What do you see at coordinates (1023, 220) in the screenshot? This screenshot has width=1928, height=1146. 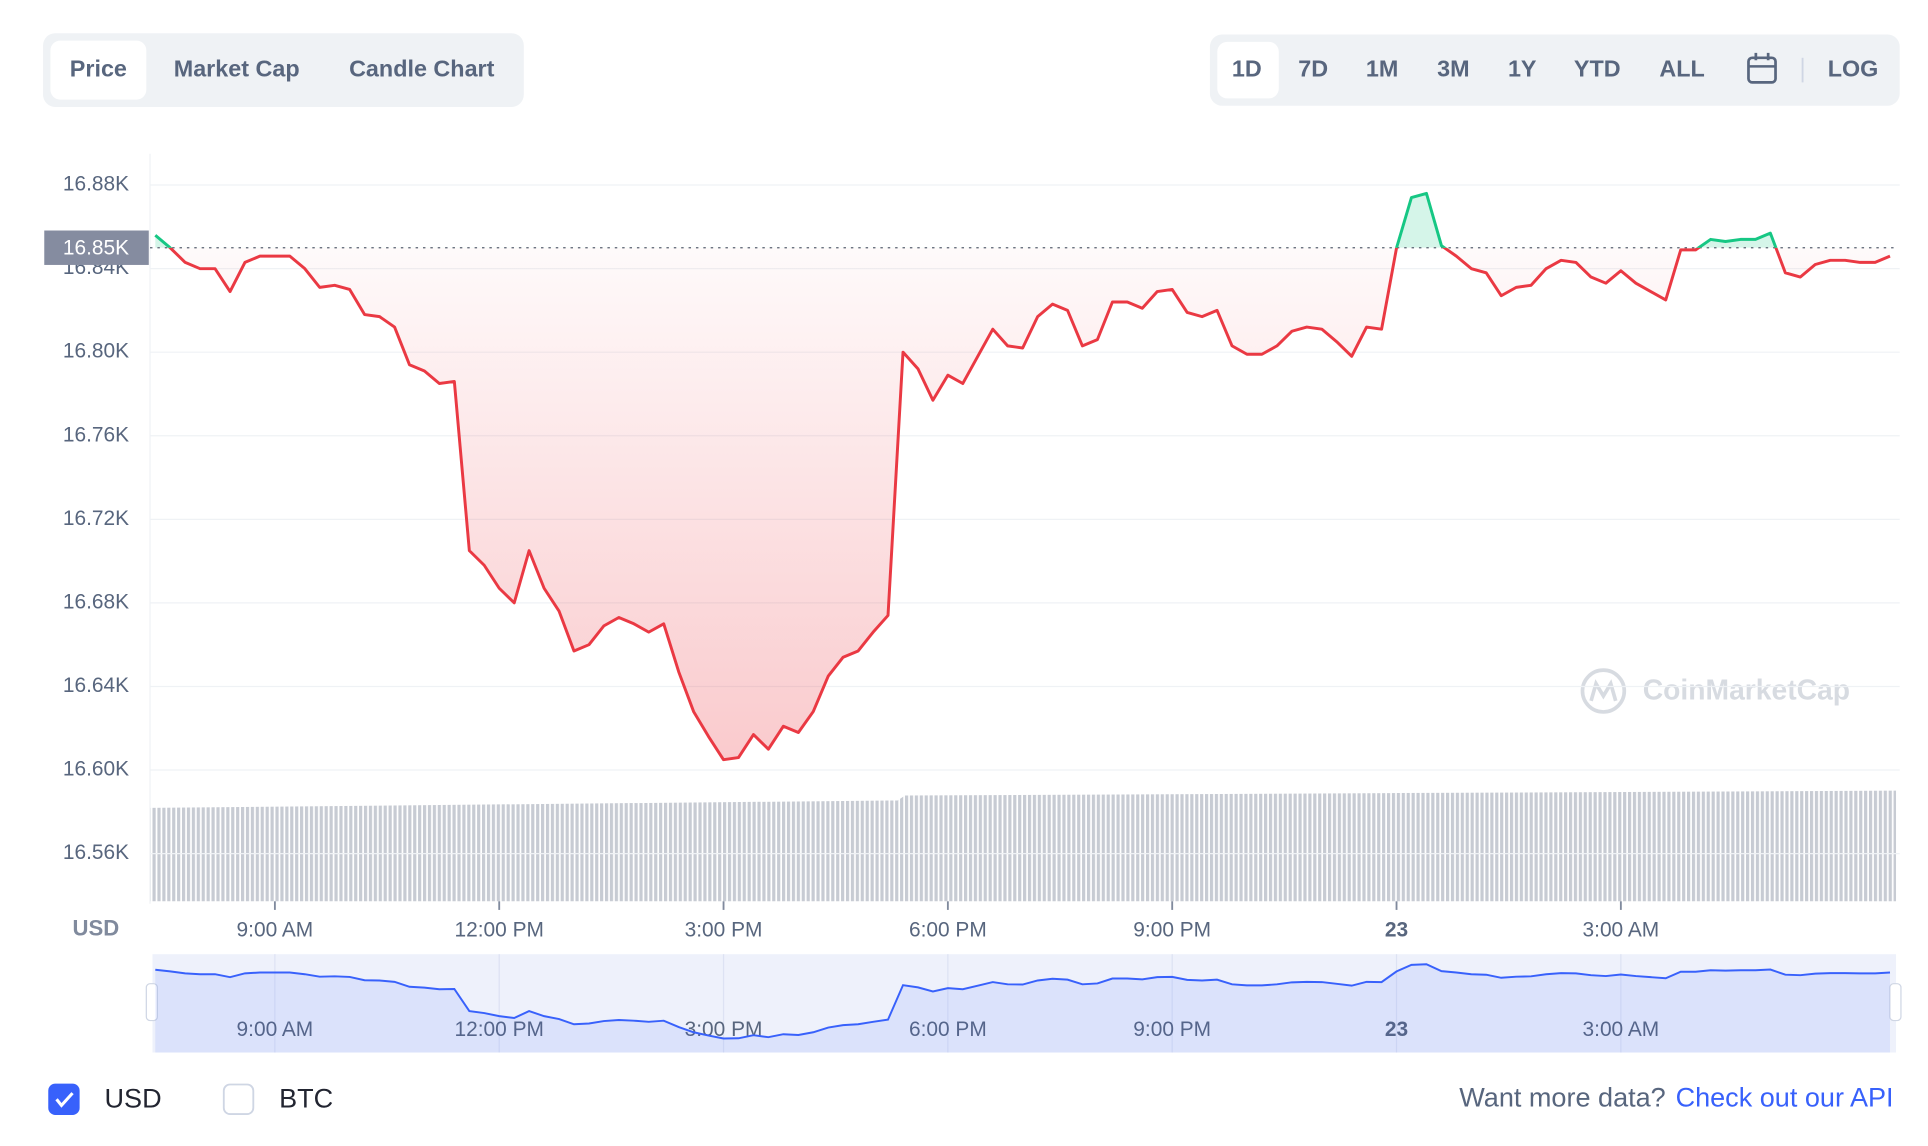 I see `area-fill-up` at bounding box center [1023, 220].